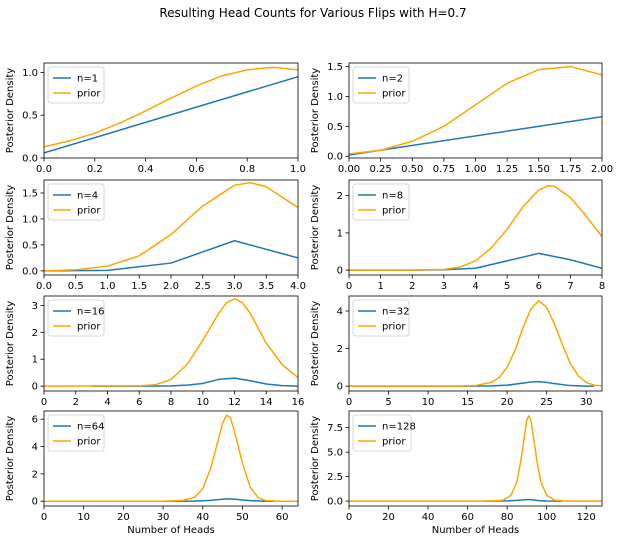 The height and width of the screenshot is (537, 620). I want to click on x-tick-label: 1.00, so click(475, 169).